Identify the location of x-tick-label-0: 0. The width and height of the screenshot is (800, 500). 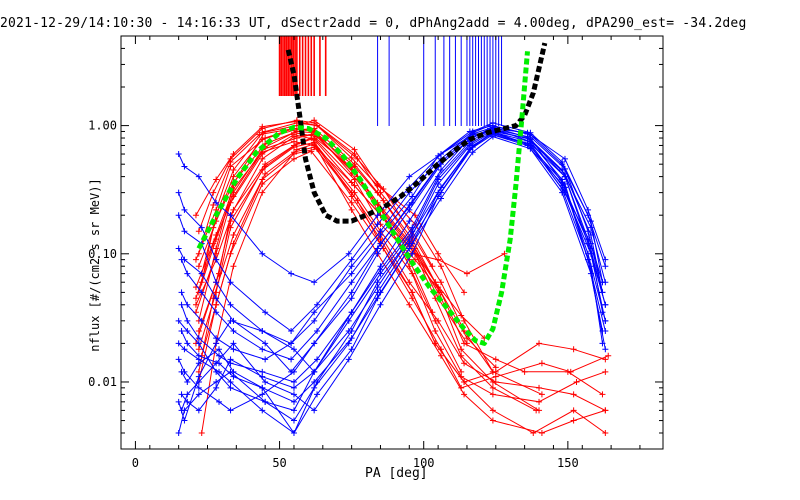
(135, 463).